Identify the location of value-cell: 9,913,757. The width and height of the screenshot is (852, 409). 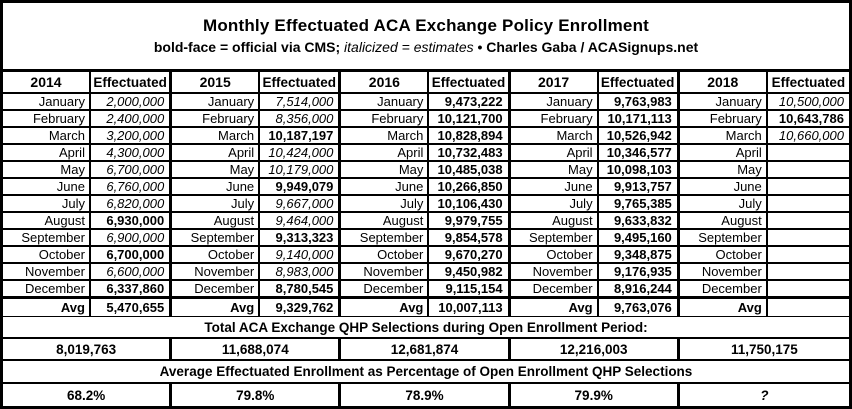
(639, 187).